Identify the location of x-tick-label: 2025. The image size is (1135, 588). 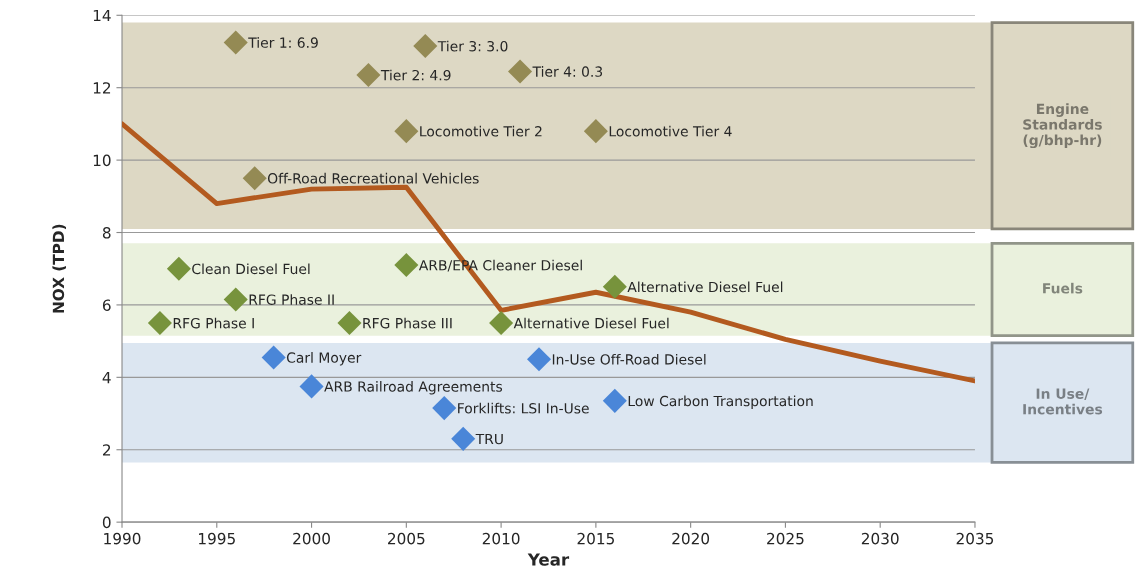
(785, 538).